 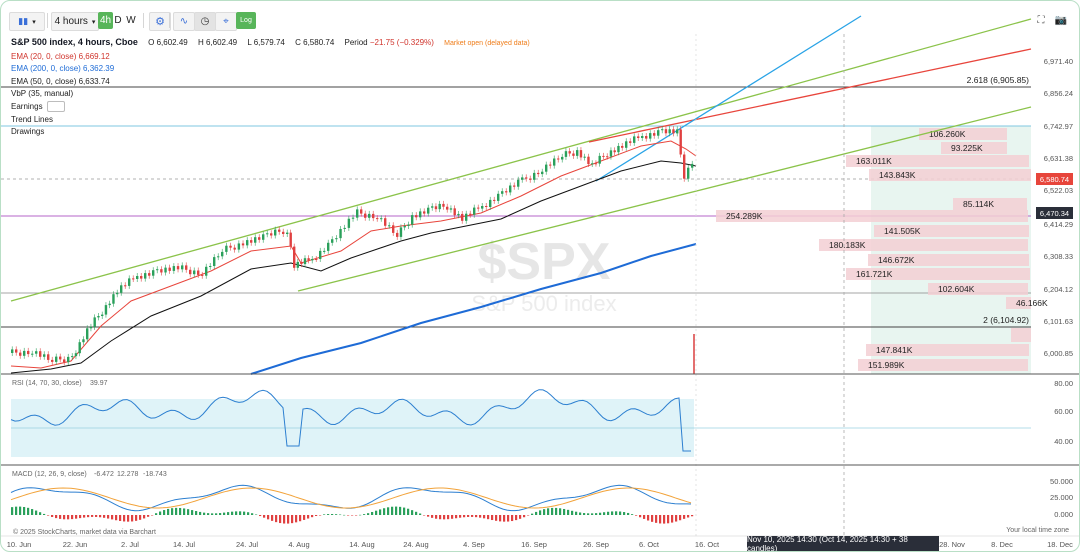 What do you see at coordinates (270, 69) in the screenshot?
I see `legend-ema200: EMA (200, 0, close) 6,362.39` at bounding box center [270, 69].